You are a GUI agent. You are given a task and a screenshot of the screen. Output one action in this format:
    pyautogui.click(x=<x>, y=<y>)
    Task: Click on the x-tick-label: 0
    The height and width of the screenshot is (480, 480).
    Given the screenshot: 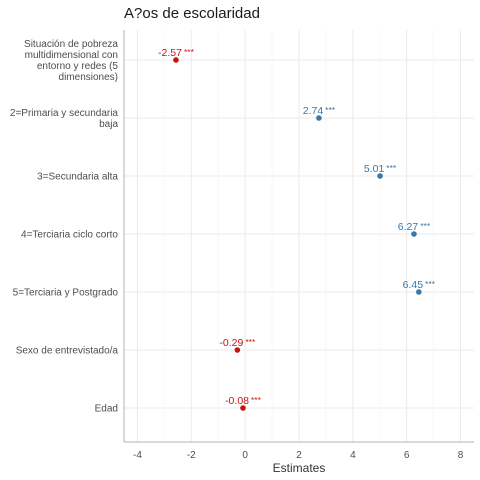 What is the action you would take?
    pyautogui.click(x=245, y=455)
    